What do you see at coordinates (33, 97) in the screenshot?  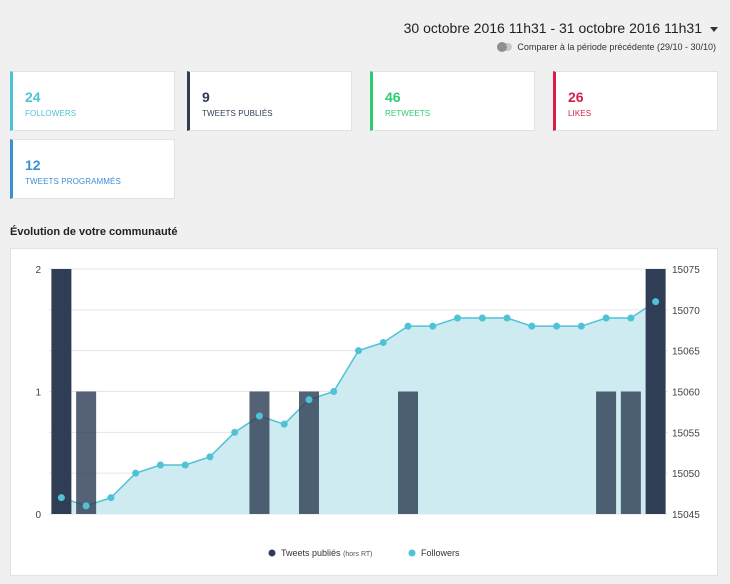 I see `stat-value: 24` at bounding box center [33, 97].